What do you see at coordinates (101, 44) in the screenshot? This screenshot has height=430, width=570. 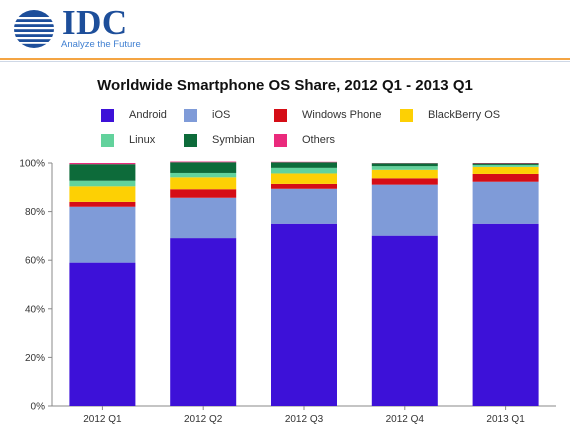 I see `logo-tagline: Analyze the Future` at bounding box center [101, 44].